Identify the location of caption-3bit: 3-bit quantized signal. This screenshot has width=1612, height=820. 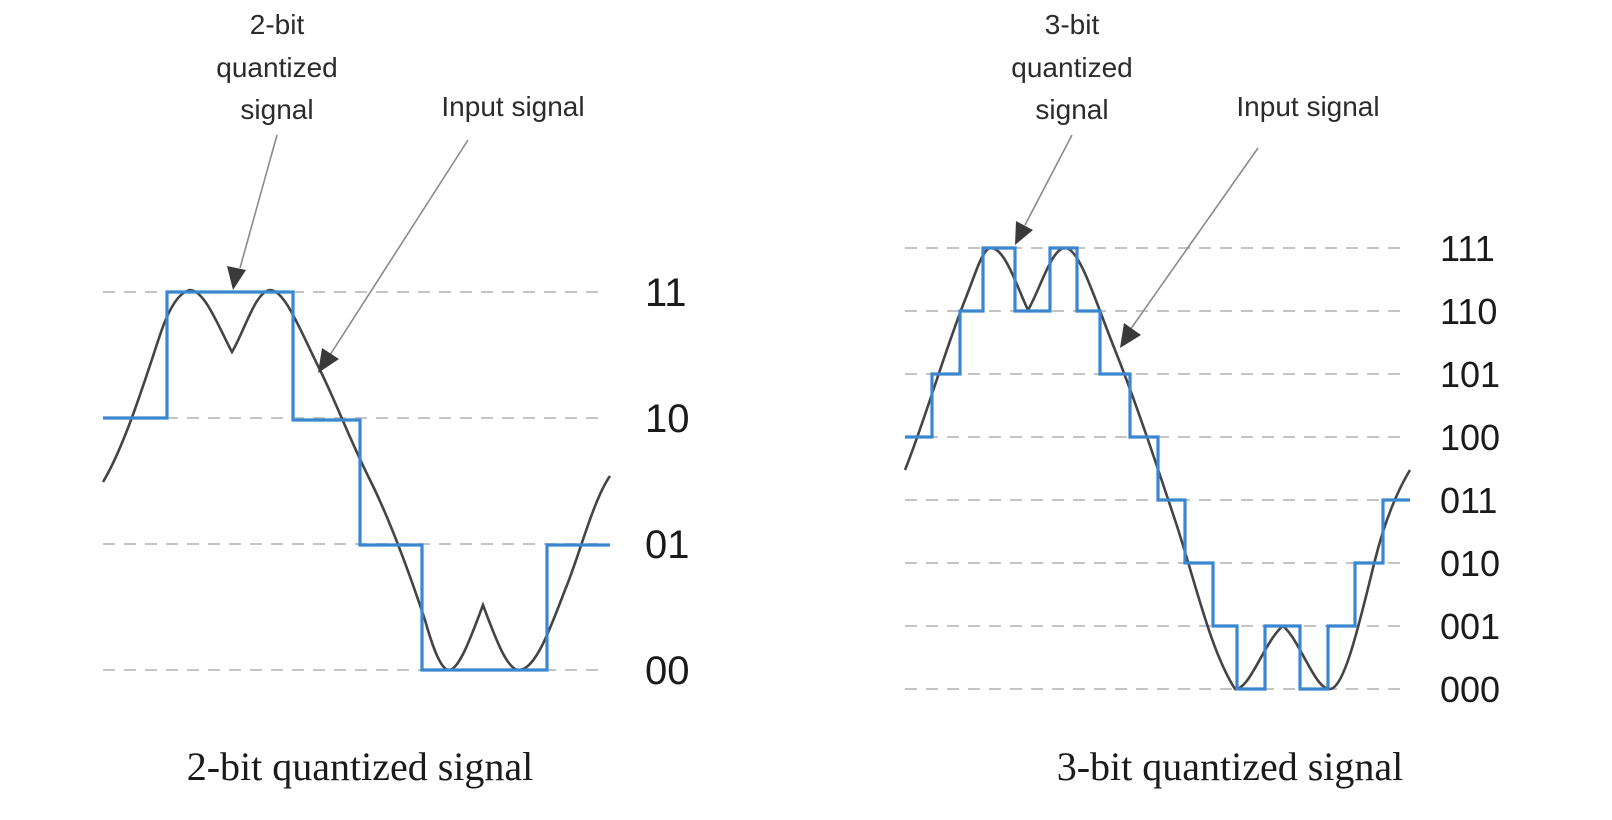
(1230, 766).